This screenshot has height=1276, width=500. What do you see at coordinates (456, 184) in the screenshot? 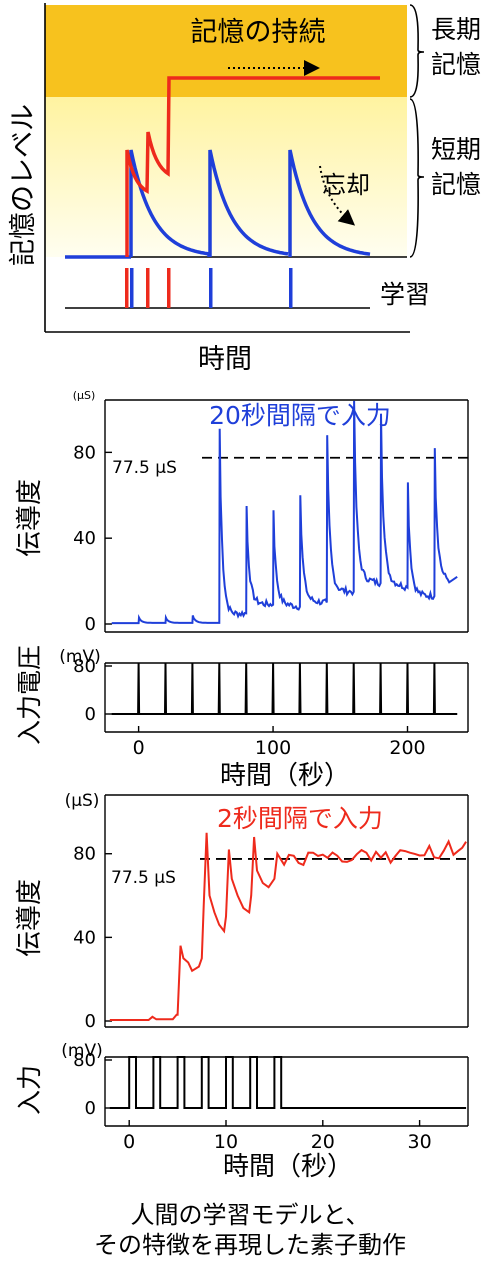
I see `short-term-label-line: 記憶` at bounding box center [456, 184].